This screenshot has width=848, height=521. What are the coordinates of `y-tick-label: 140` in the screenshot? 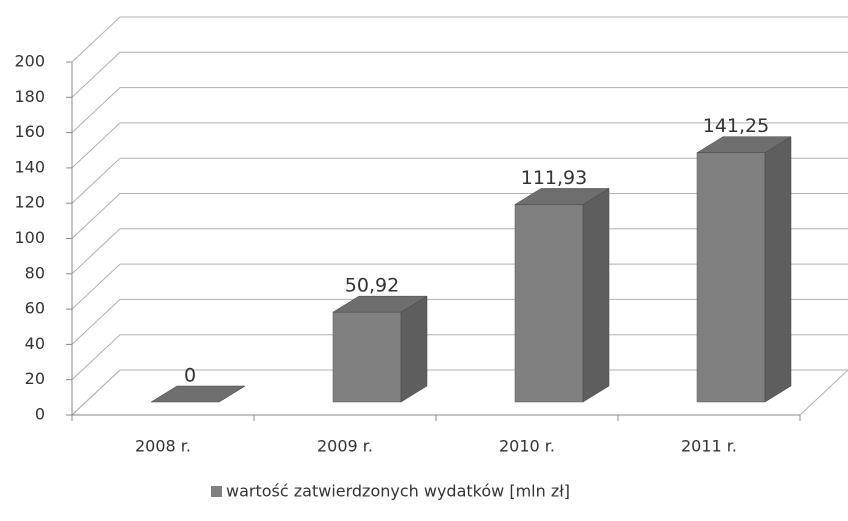 It's located at (29, 166).